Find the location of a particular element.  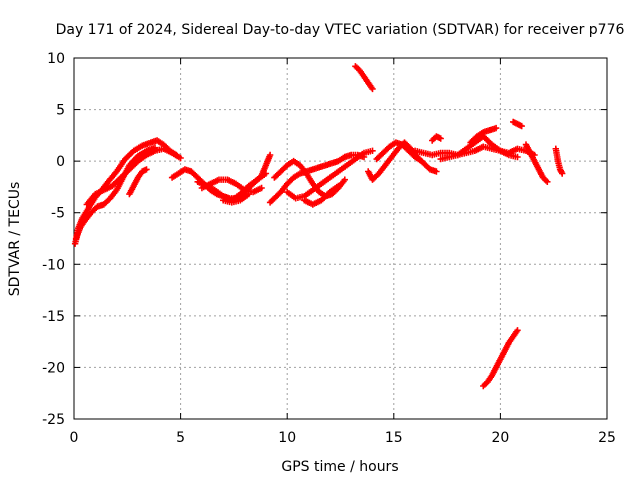

y-tick-label: -20 is located at coordinates (53, 368).